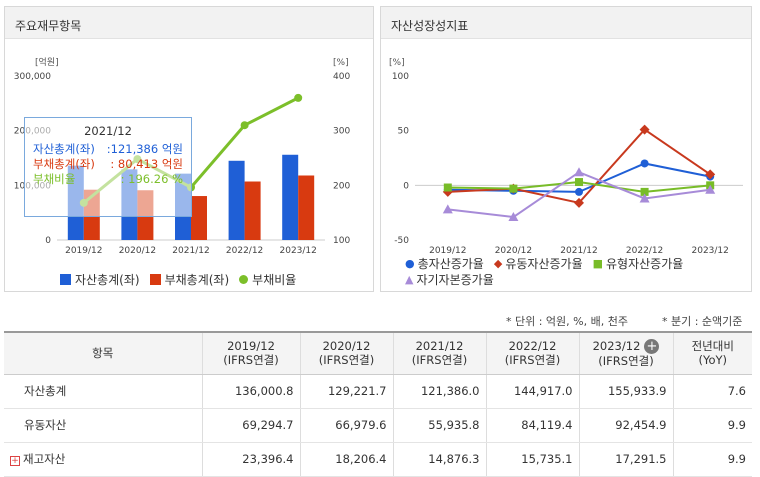  What do you see at coordinates (64, 164) in the screenshot?
I see `tooltip-label: 부채총계(좌)` at bounding box center [64, 164].